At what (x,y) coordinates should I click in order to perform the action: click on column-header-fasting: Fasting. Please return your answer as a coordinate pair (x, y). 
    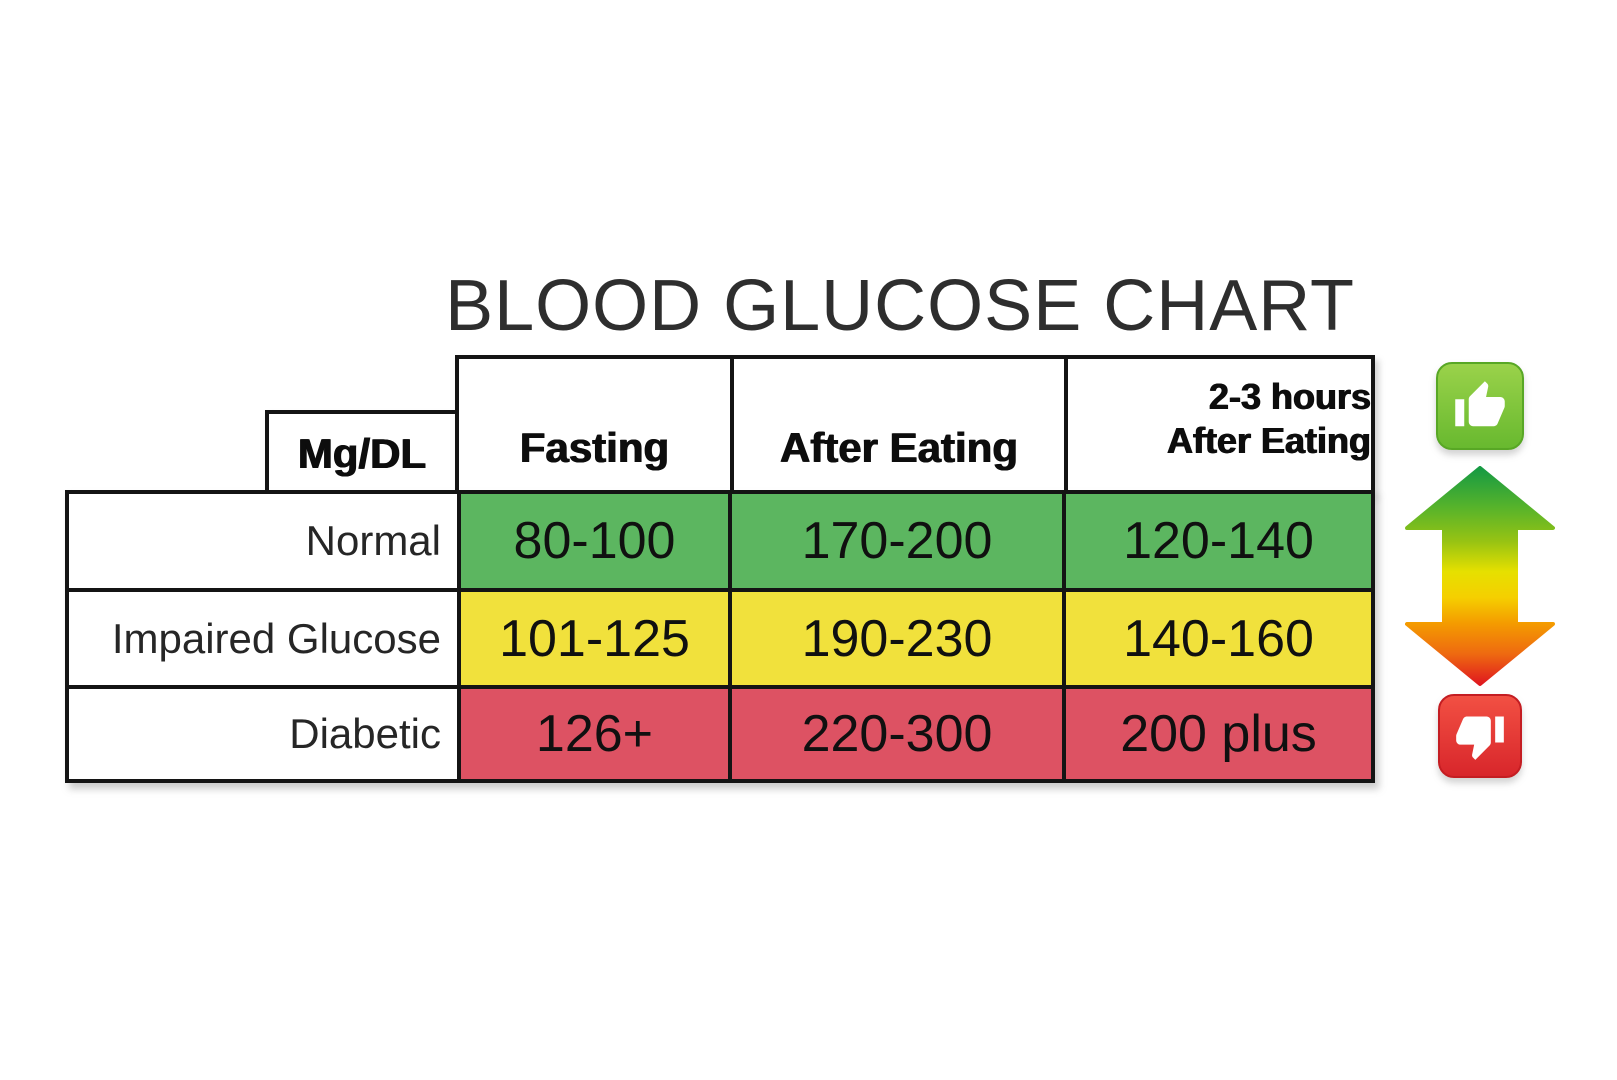
    Looking at the image, I should click on (594, 424).